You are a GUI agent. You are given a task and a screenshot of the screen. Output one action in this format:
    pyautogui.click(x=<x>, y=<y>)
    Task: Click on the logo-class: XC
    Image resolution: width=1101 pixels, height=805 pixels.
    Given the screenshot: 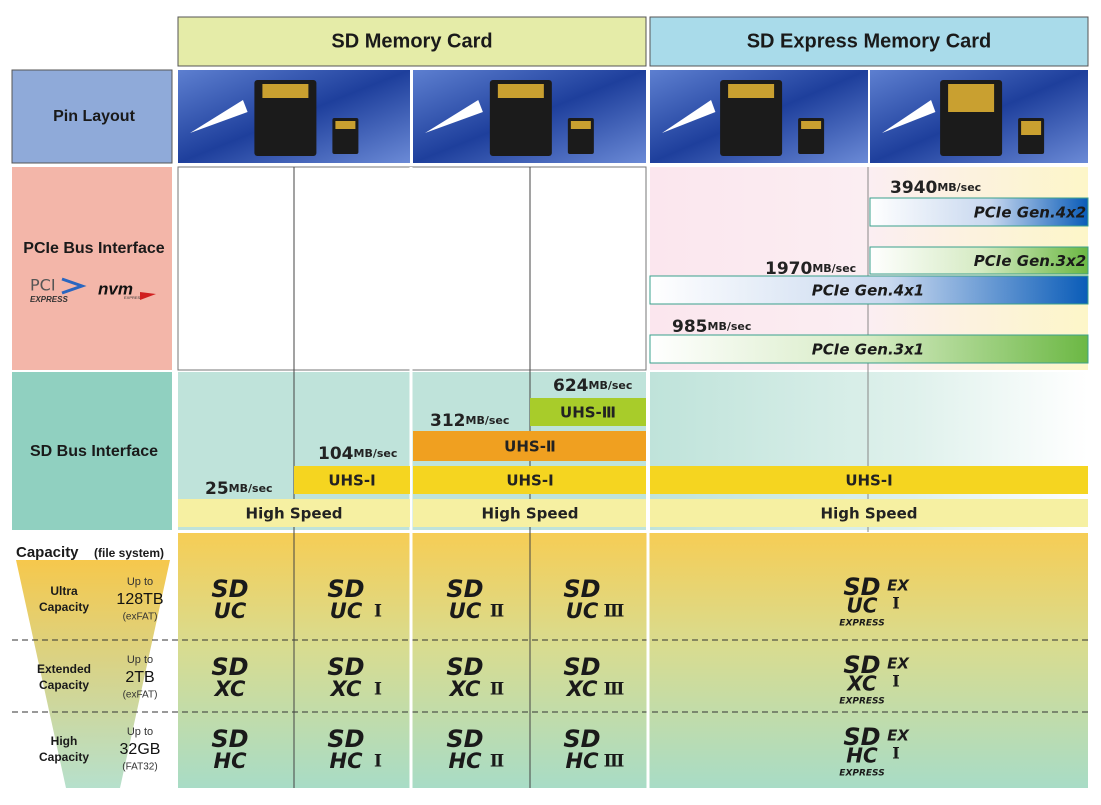 What is the action you would take?
    pyautogui.click(x=581, y=689)
    